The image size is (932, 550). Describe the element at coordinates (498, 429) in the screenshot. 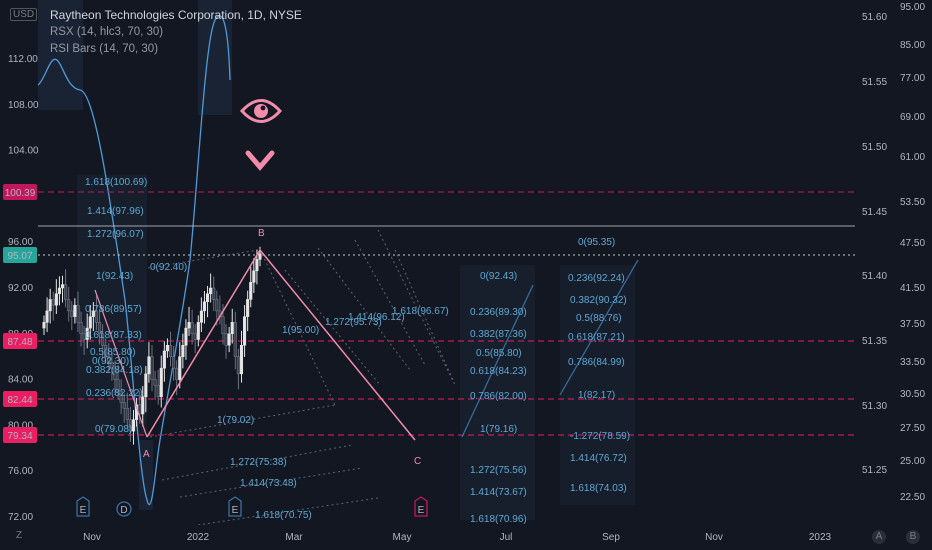

I see `fib-label: 1(79.16)` at that location.